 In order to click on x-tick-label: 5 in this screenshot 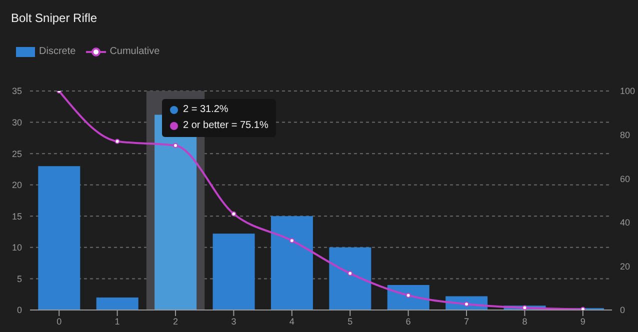, I will do `click(350, 321)`.